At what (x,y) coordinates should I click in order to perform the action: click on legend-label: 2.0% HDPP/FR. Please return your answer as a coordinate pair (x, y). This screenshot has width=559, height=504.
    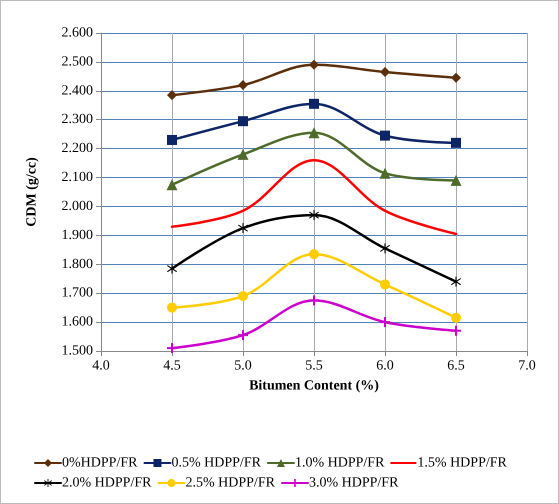
    Looking at the image, I should click on (107, 483).